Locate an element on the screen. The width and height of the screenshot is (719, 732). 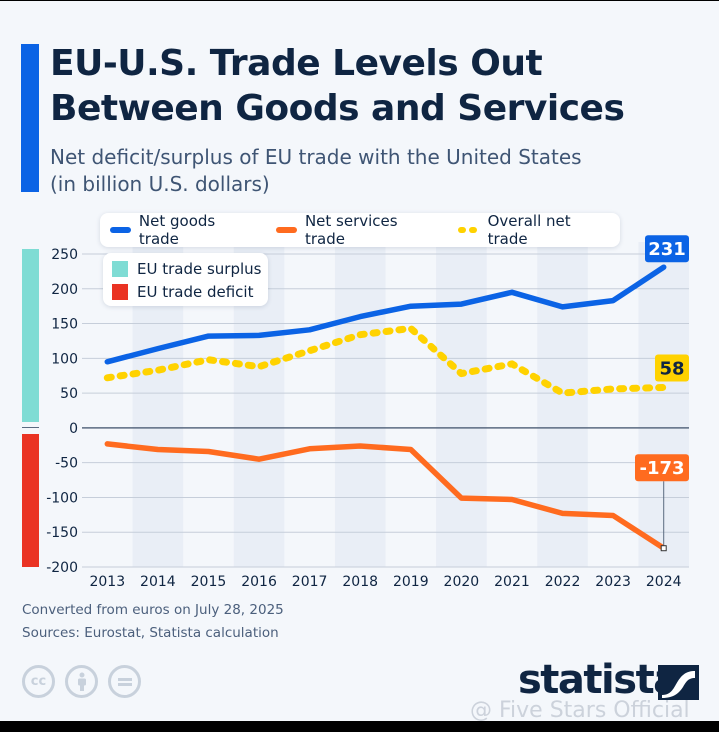
watermark: @ Five Stars Official is located at coordinates (580, 710).